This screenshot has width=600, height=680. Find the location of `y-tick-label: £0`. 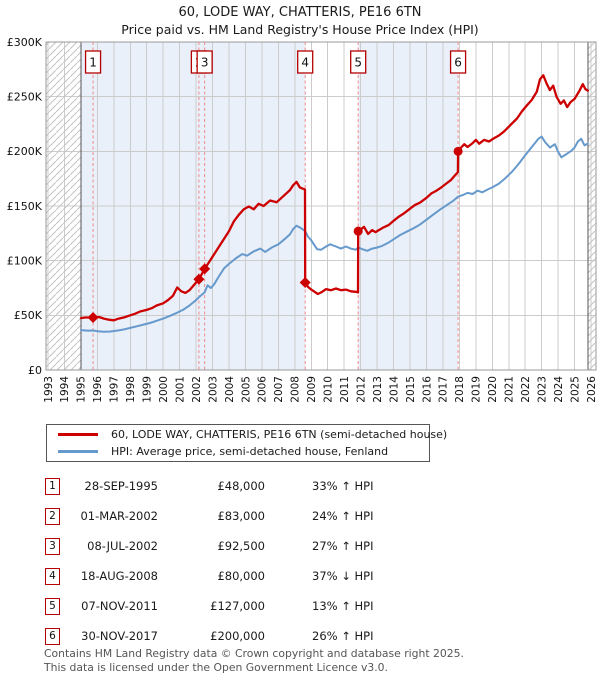

y-tick-label: £0 is located at coordinates (35, 370).